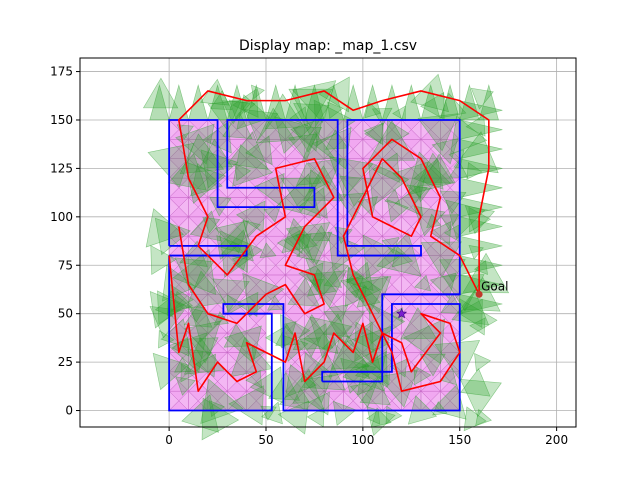  Describe the element at coordinates (452, 299) in the screenshot. I see `marker-layer: Goal` at that location.